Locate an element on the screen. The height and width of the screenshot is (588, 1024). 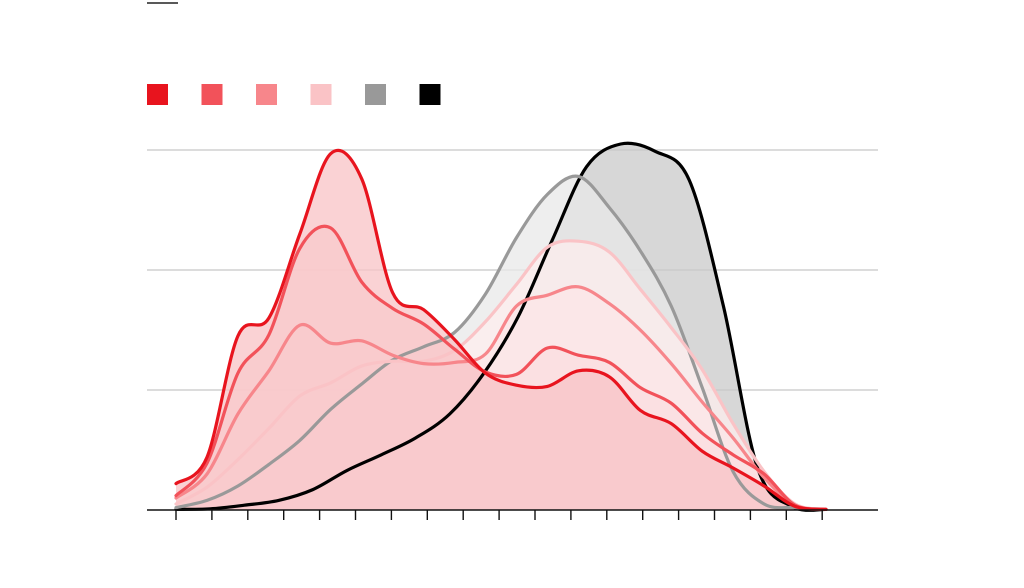
legend is located at coordinates (294, 94).